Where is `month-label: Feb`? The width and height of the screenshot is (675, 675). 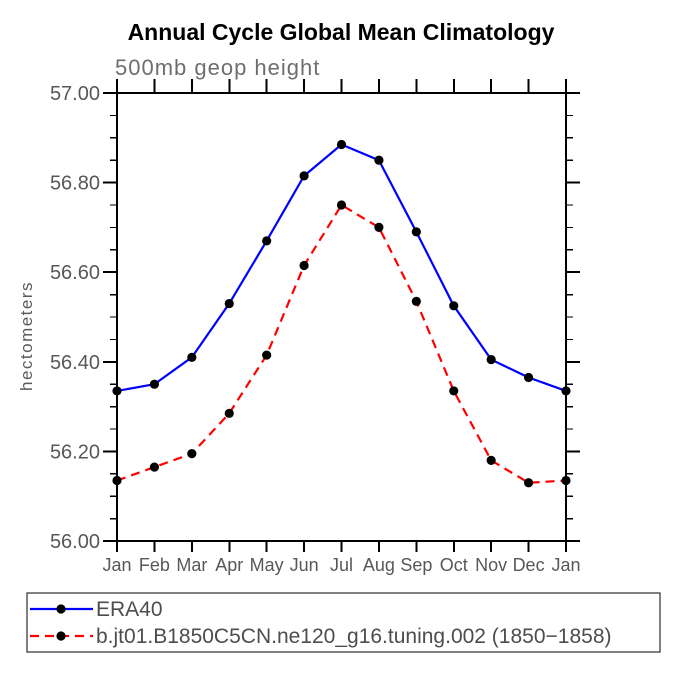
month-label: Feb is located at coordinates (154, 565).